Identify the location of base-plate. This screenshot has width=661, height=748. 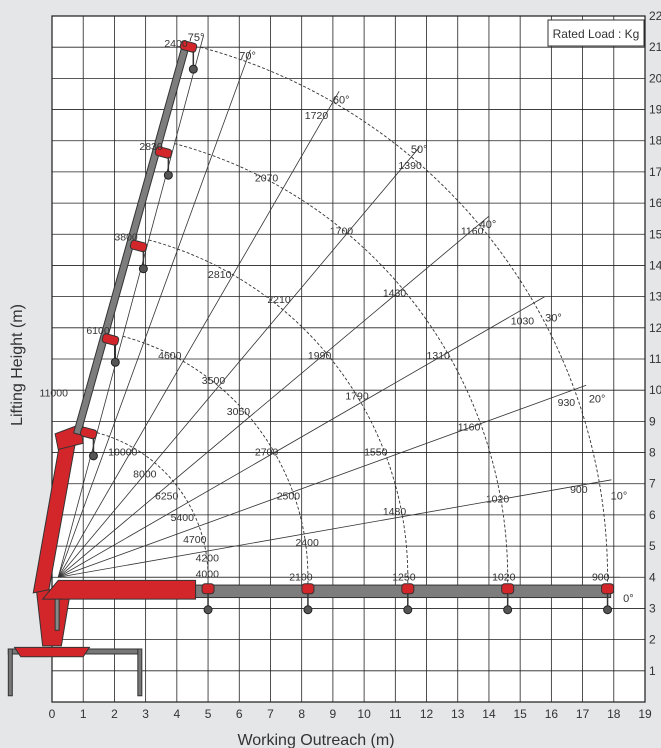
(52, 652).